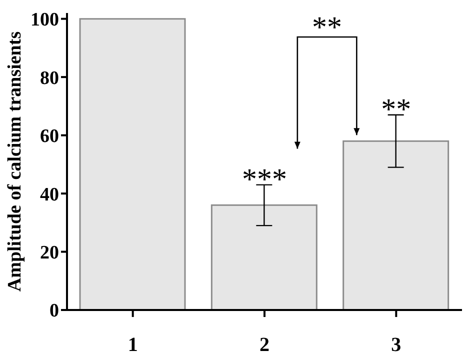 The height and width of the screenshot is (356, 468). I want to click on y-axis-title: Amplitude of calcium transients, so click(15, 161).